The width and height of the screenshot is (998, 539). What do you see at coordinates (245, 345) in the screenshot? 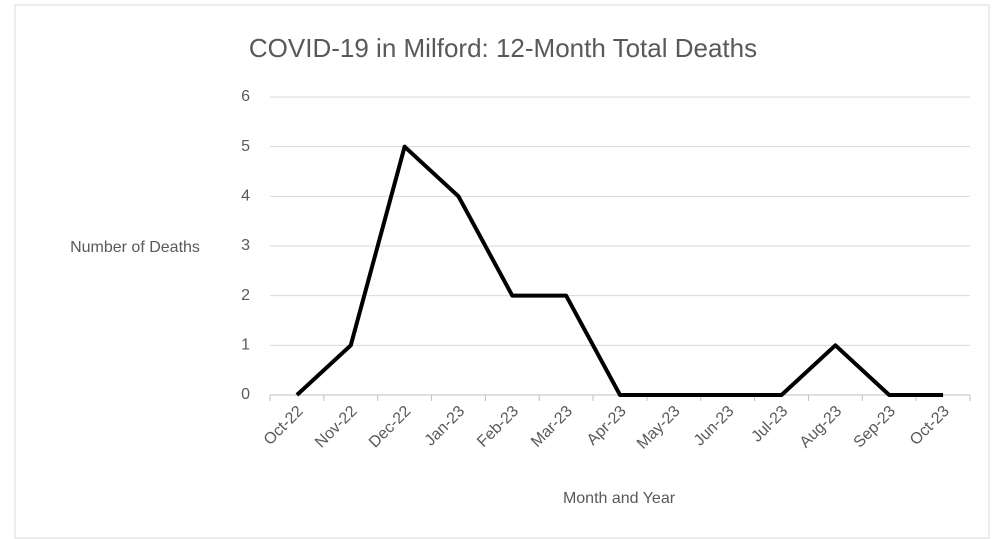
I see `y-tick-label: 1` at bounding box center [245, 345].